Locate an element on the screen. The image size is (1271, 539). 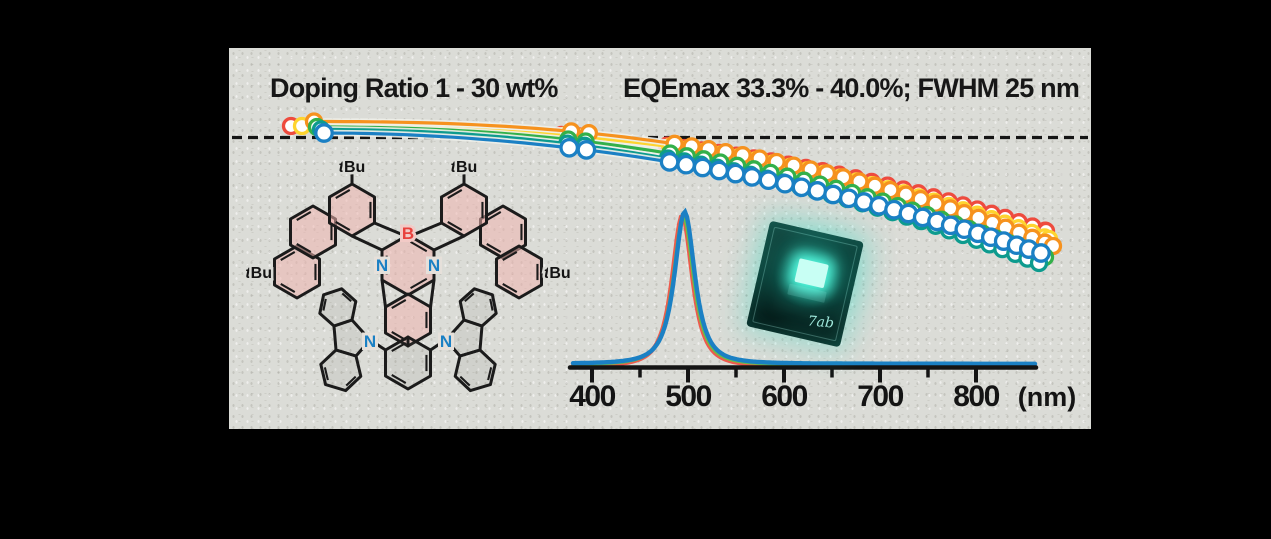
eqe-fwhm-headline: EQEmax 33.3% - 40.0%; FWHM 25 nm is located at coordinates (851, 88).